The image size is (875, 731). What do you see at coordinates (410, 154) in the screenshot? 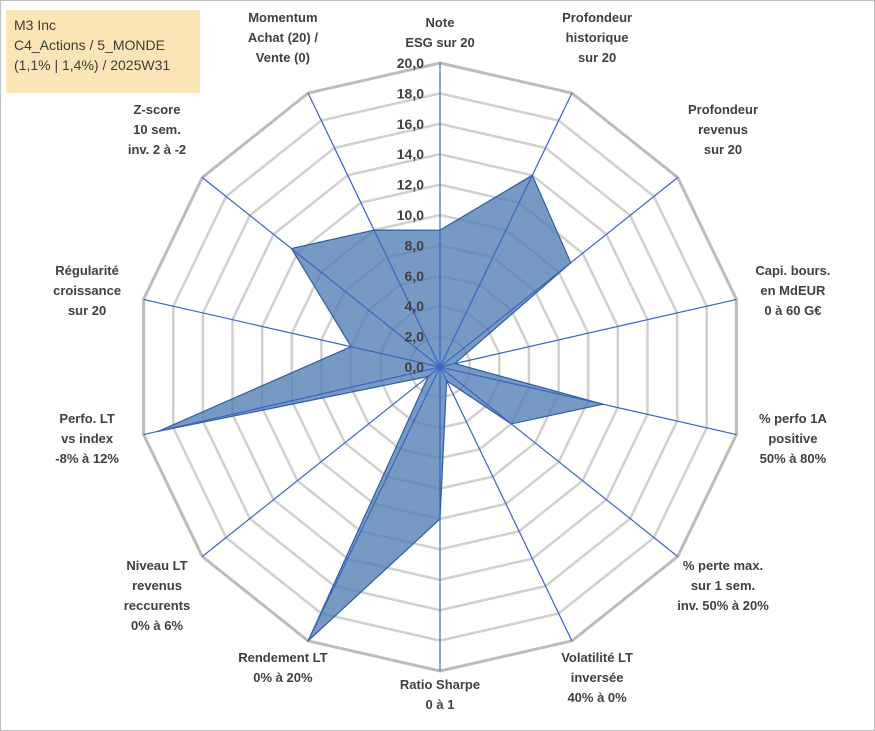
I see `tick-label: 14,0` at bounding box center [410, 154].